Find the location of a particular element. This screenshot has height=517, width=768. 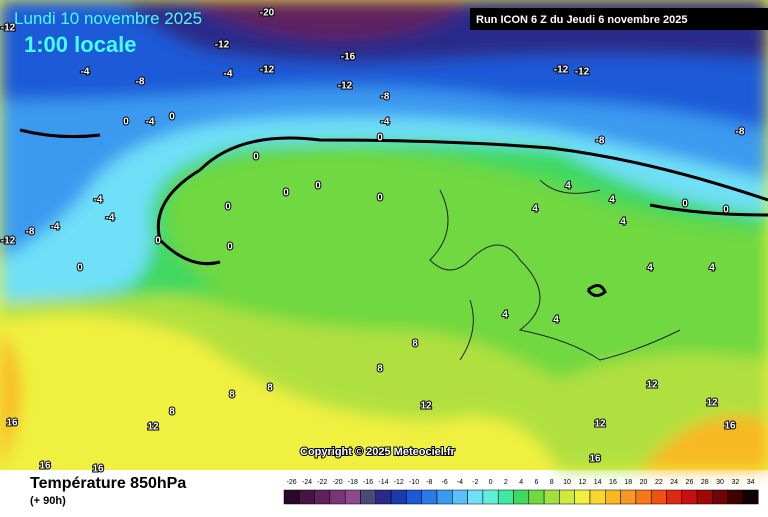

scale-label: 22 is located at coordinates (659, 482).